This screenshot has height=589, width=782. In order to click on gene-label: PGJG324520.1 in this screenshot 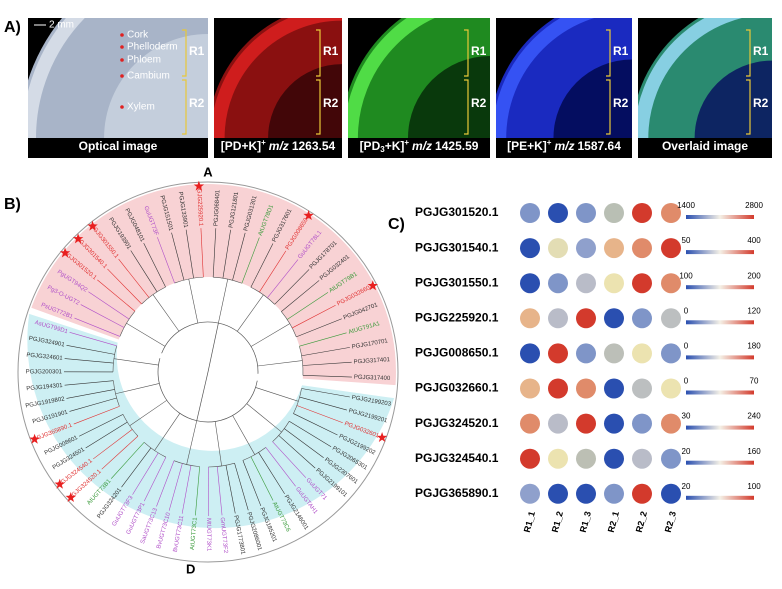, I will do `click(457, 423)`.